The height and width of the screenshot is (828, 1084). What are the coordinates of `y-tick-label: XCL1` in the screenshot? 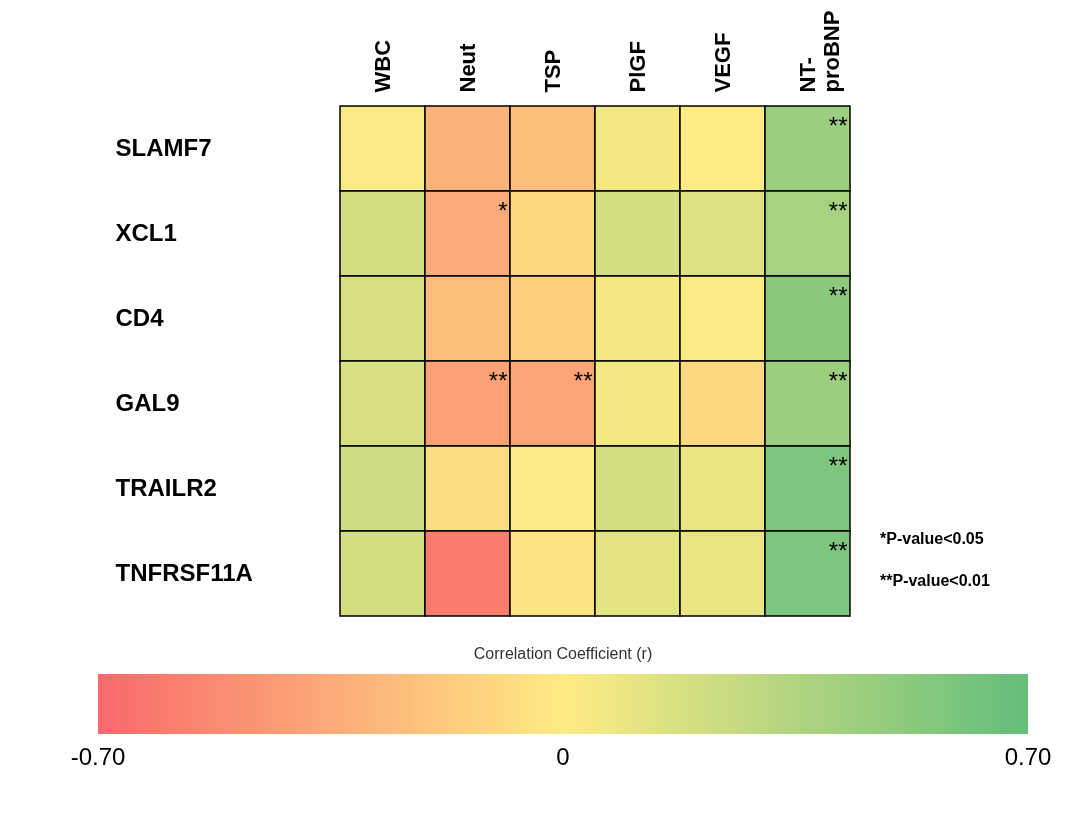 It's located at (146, 232).